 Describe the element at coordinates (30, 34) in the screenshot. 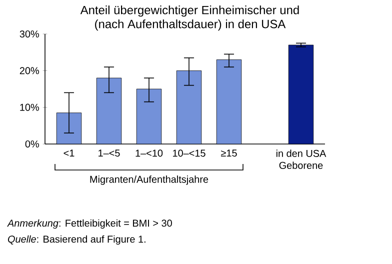

I see `y-tick-label: 30%` at that location.